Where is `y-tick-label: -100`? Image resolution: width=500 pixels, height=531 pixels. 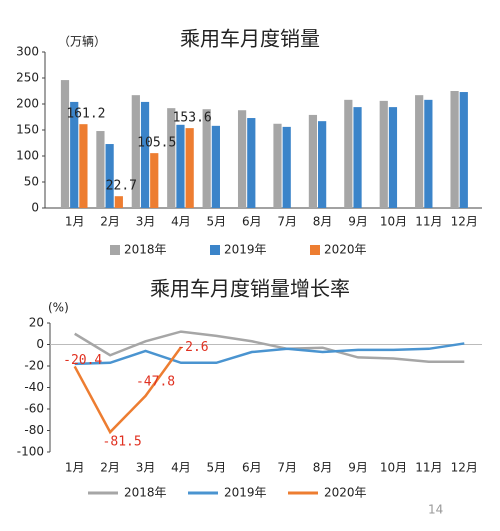
y-tick-label: -100 is located at coordinates (30, 452).